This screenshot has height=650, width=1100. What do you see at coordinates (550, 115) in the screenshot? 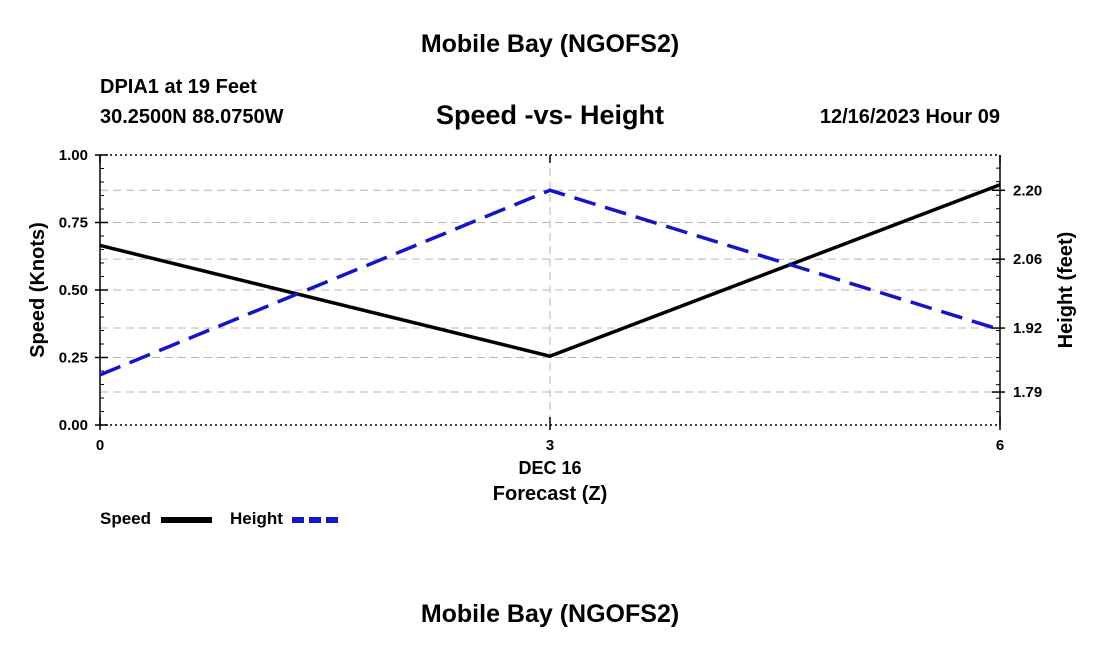
I see `chart-title: Speed -vs- Height` at bounding box center [550, 115].